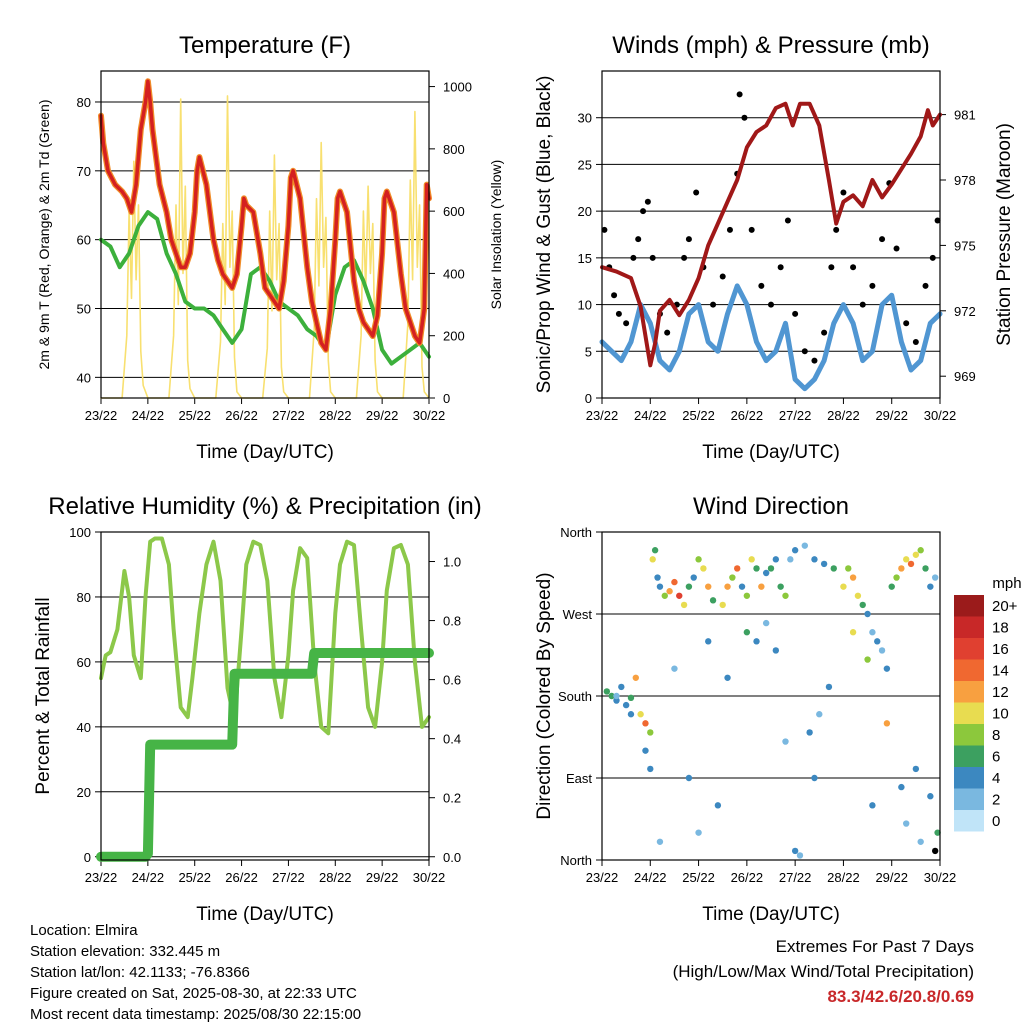 The width and height of the screenshot is (1024, 1025). Describe the element at coordinates (84, 930) in the screenshot. I see `station-location: Location: Elmira` at that location.